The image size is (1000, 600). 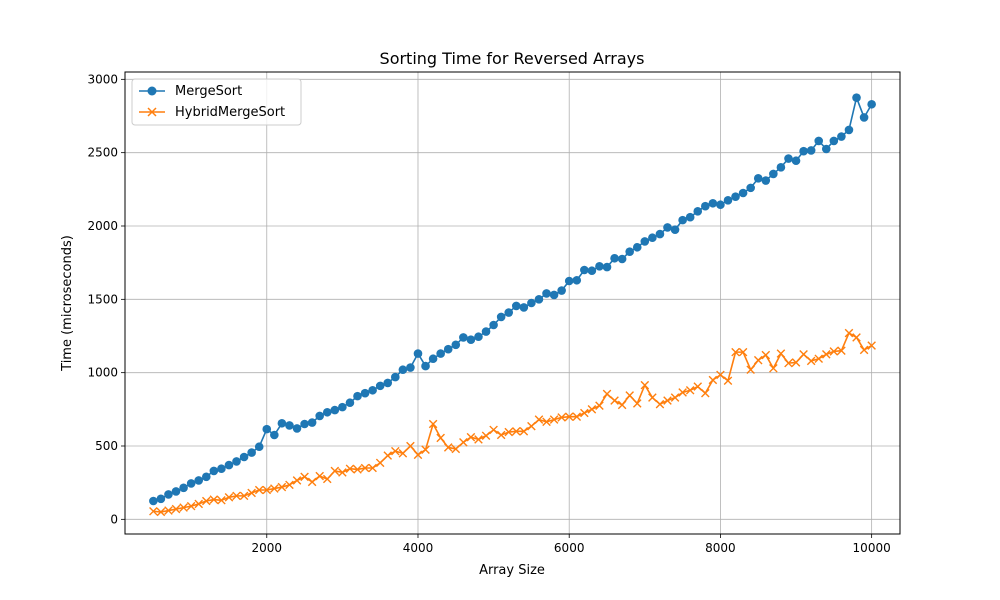 I want to click on x-tick-label: 4000, so click(x=418, y=548).